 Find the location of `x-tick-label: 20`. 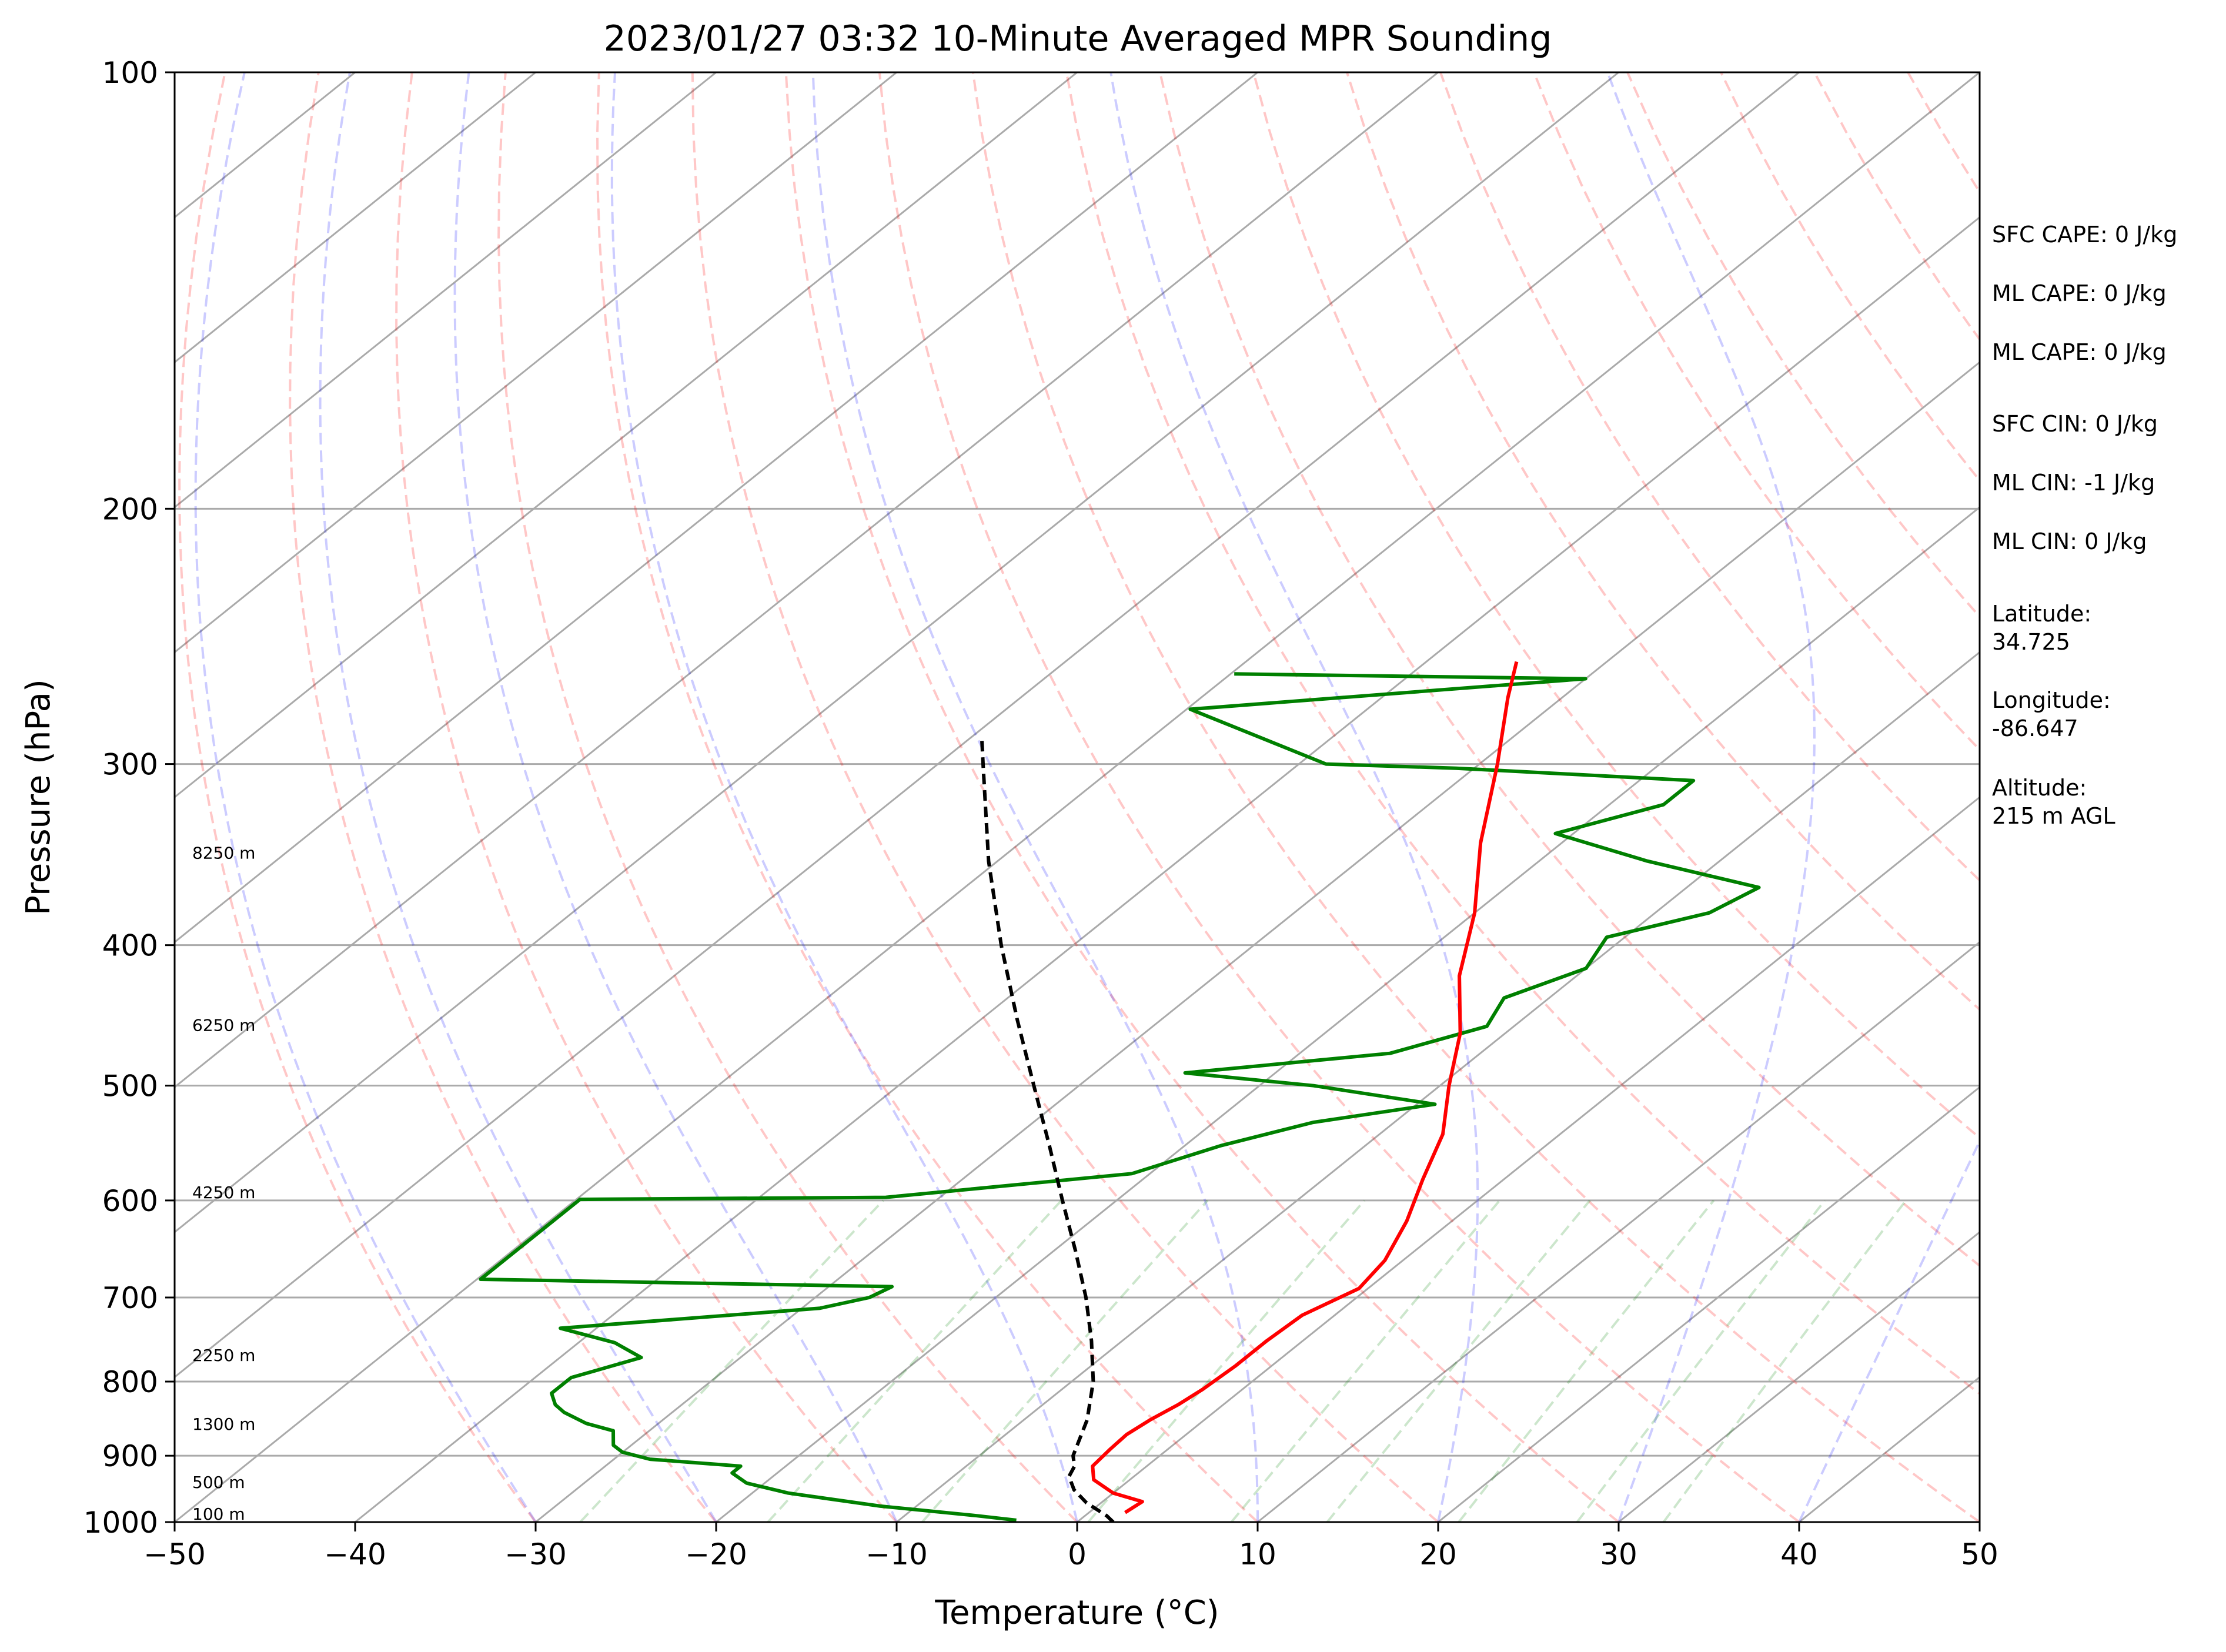

x-tick-label: 20 is located at coordinates (1438, 1554).